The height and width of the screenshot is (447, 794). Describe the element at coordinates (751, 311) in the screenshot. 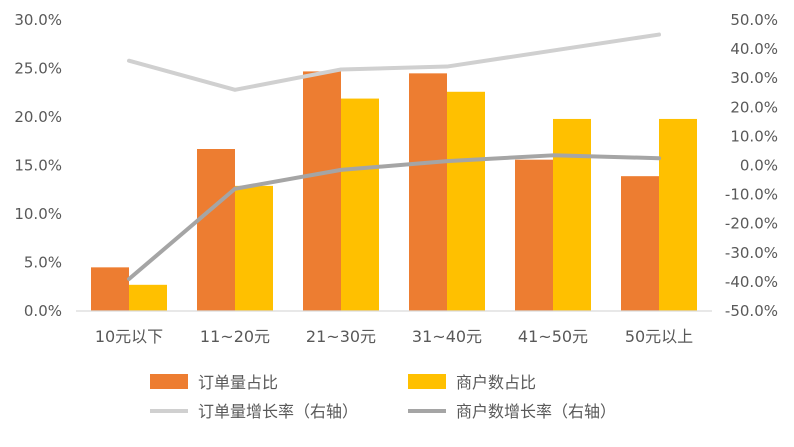

I see `right-tick-label: -50.0%` at that location.